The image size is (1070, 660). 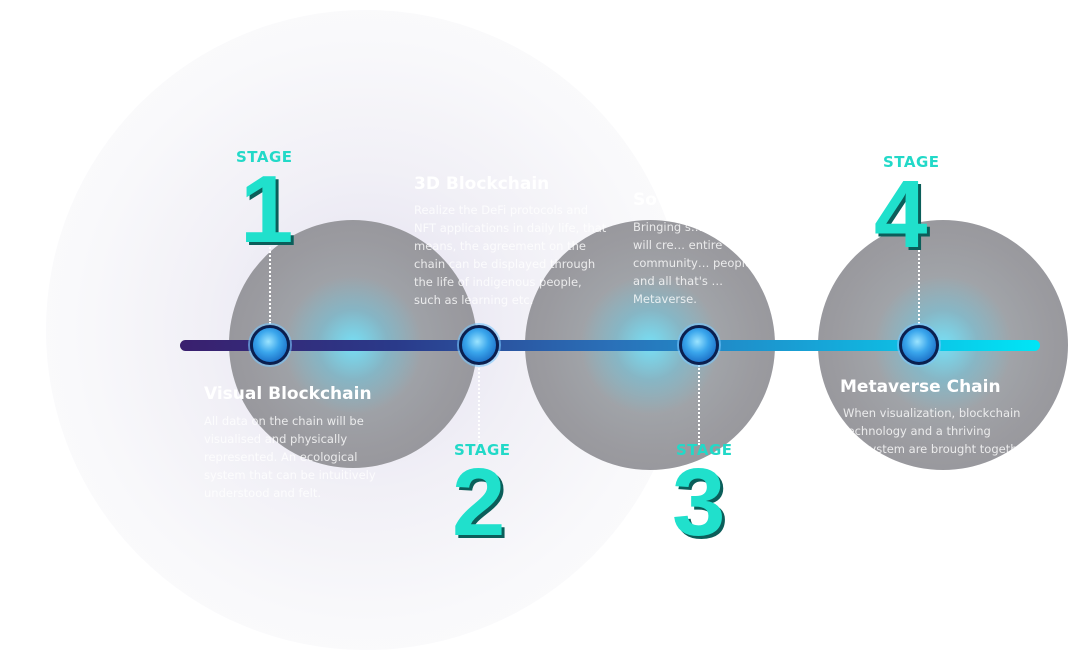 What do you see at coordinates (479, 502) in the screenshot?
I see `stage-2-number: 2` at bounding box center [479, 502].